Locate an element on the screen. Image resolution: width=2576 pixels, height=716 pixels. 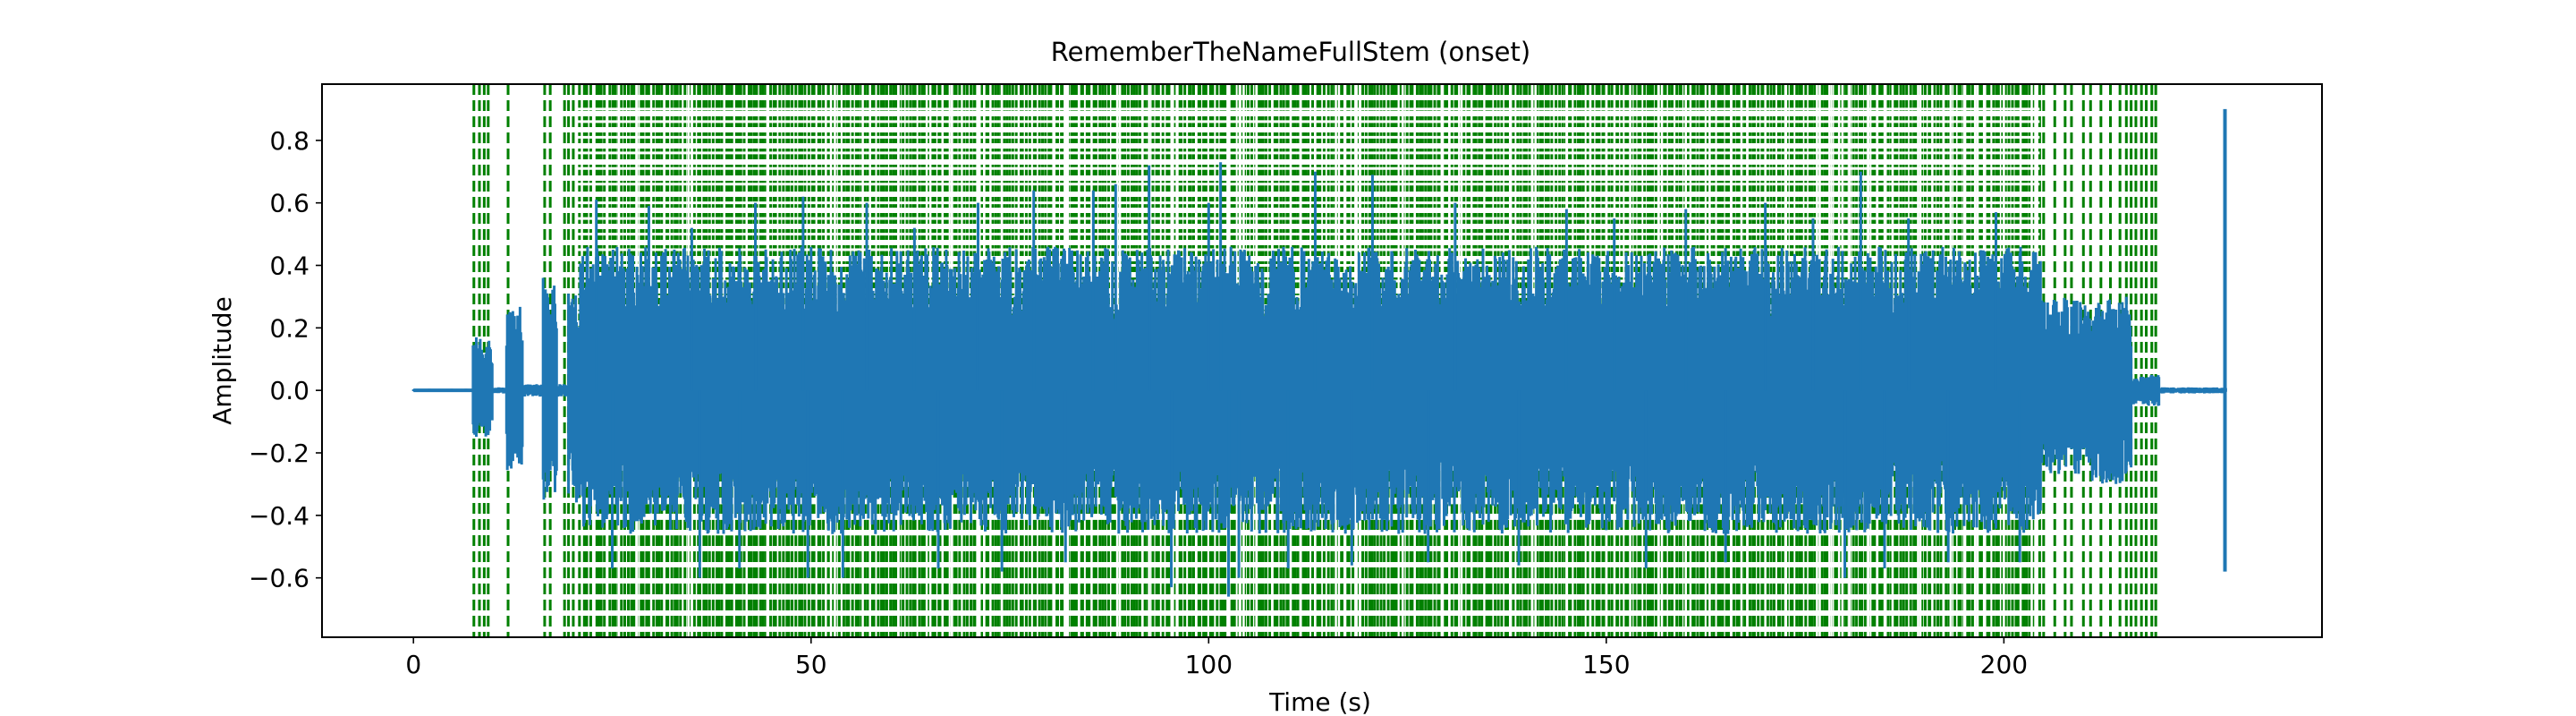
y-axis: −0.6 −0.4 −0.2 0.0 0.2 0.4 0.6 0.8 is located at coordinates (285, 359).